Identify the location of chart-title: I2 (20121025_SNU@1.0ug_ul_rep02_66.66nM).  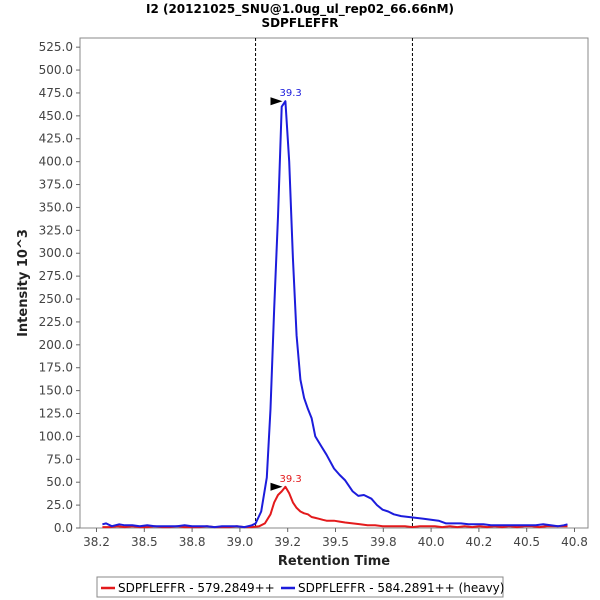
(300, 9).